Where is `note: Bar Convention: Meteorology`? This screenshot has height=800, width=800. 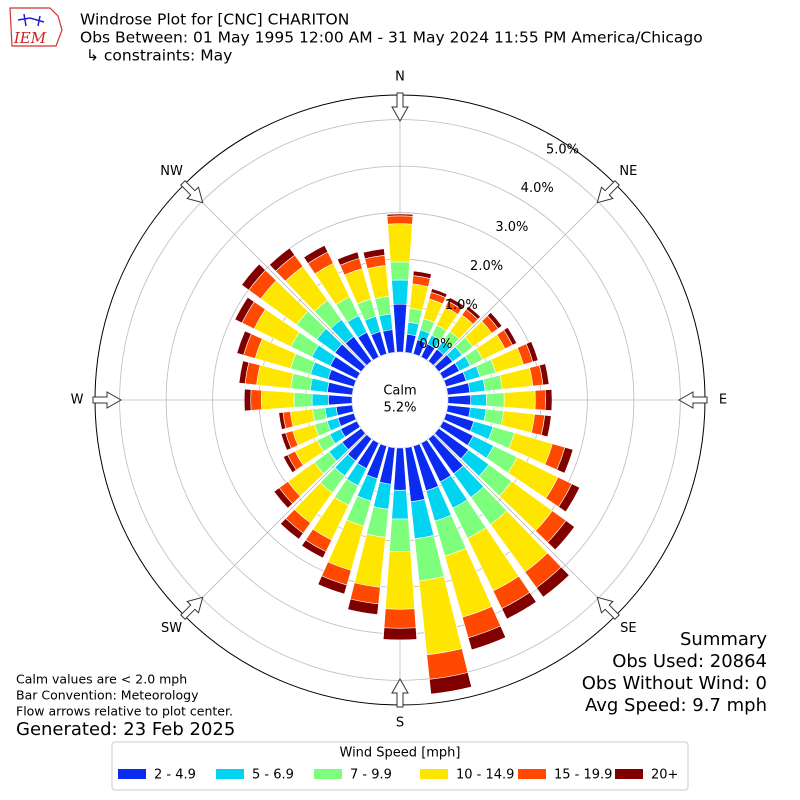 note: Bar Convention: Meteorology is located at coordinates (107, 695).